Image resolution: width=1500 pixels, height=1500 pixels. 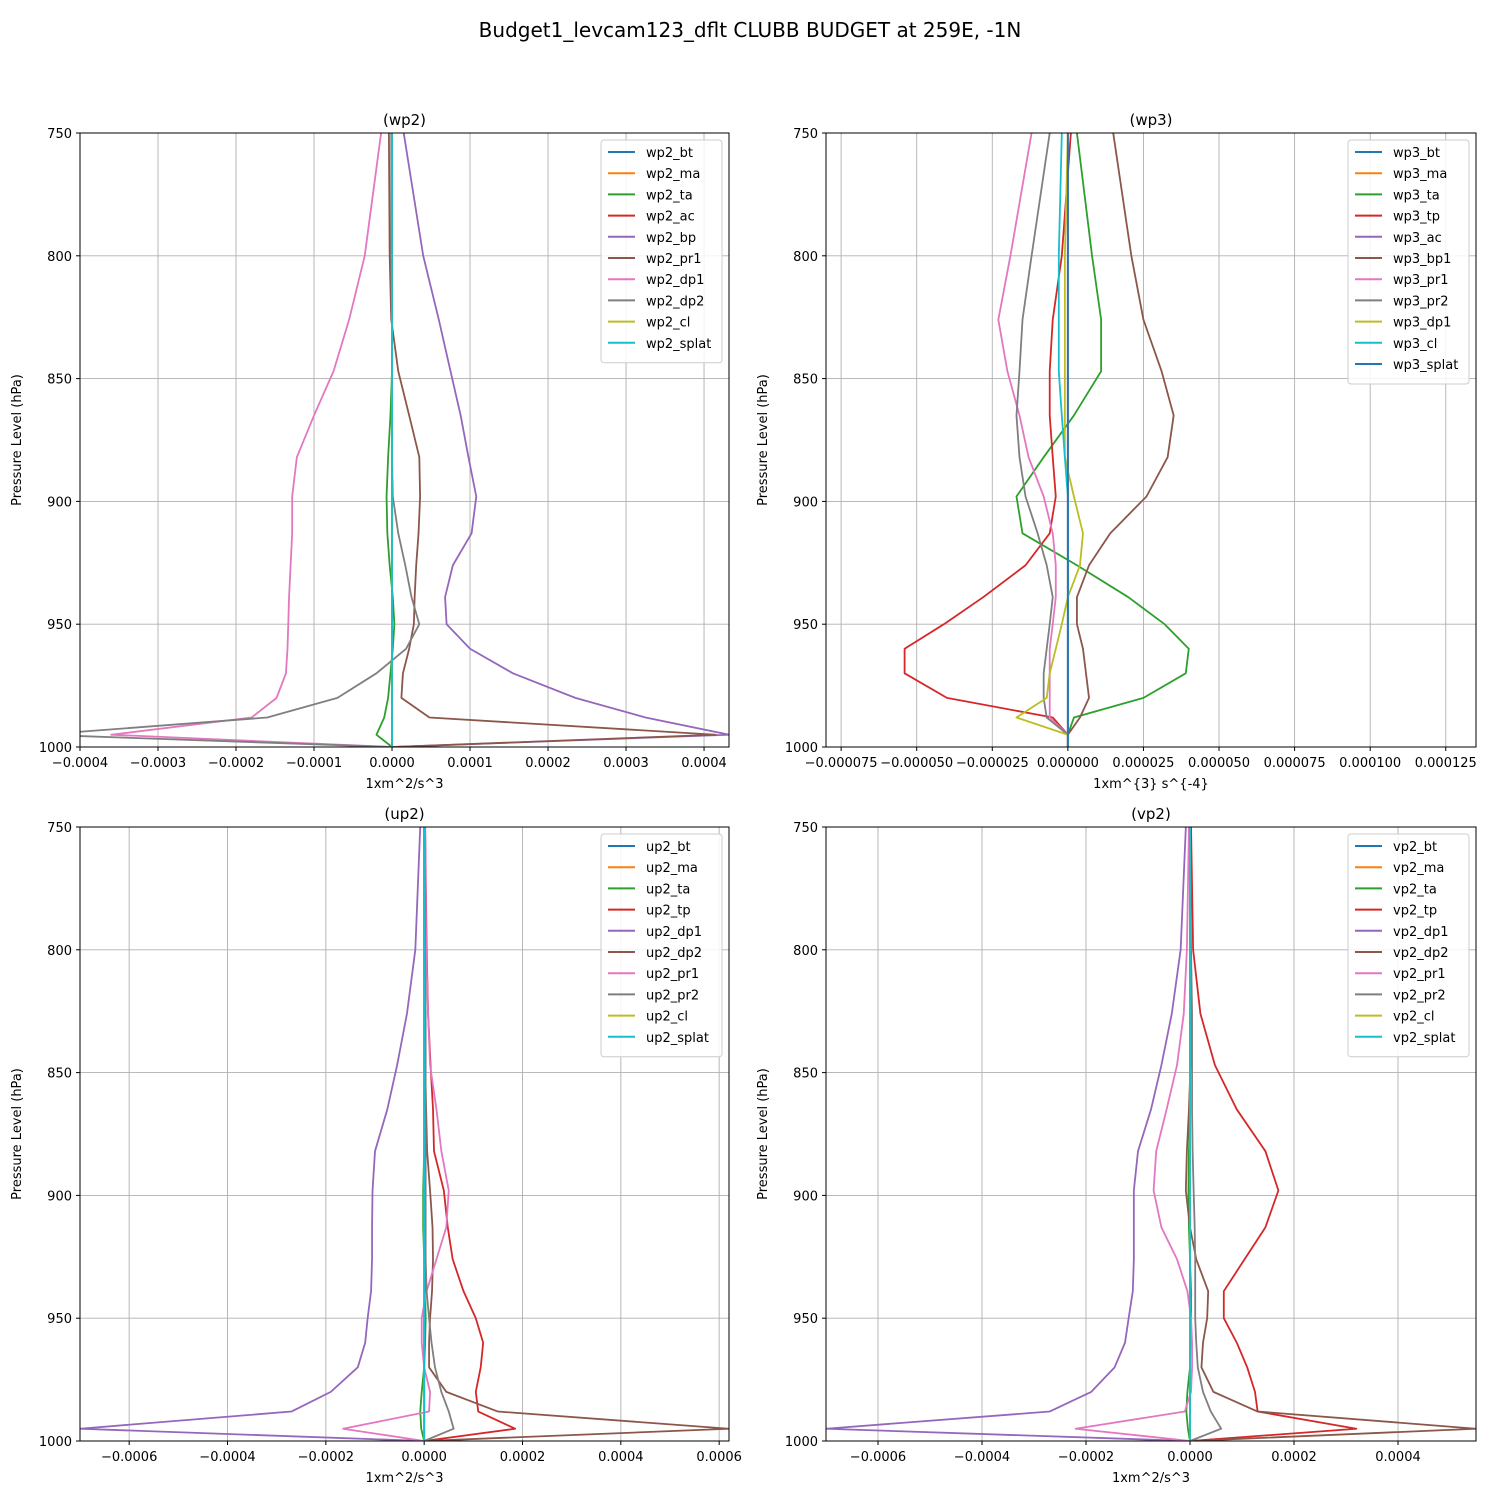 I want to click on x-tick-label: −0.000075, so click(x=841, y=763).